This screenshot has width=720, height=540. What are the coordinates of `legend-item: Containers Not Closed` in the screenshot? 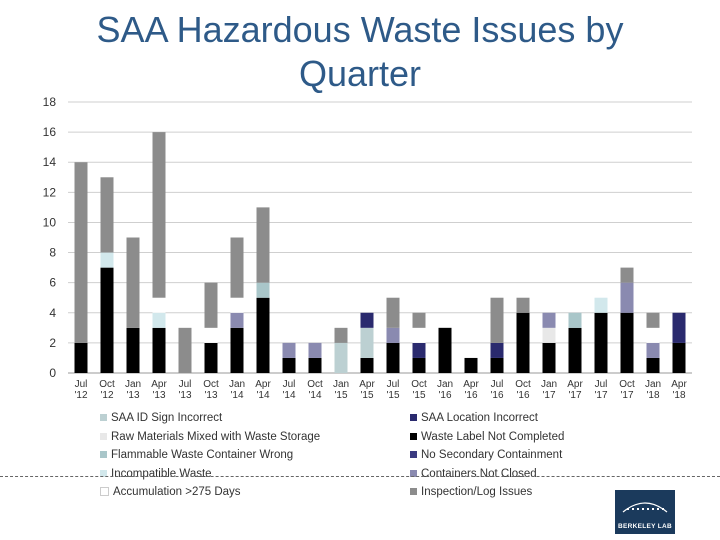 It's located at (473, 474).